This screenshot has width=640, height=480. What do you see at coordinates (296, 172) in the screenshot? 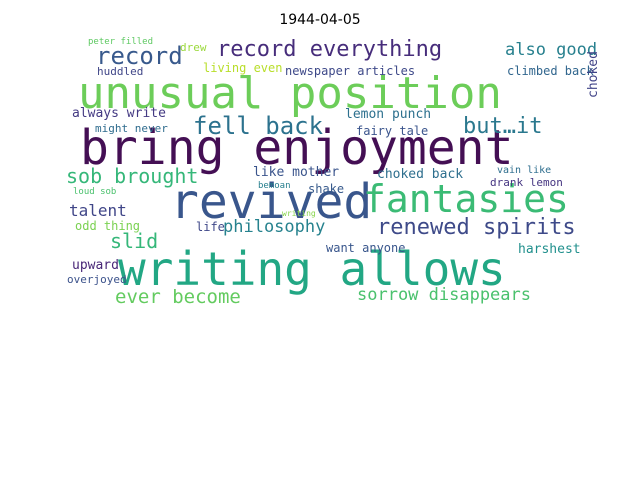
I see `word-like-mother: like mother` at bounding box center [296, 172].